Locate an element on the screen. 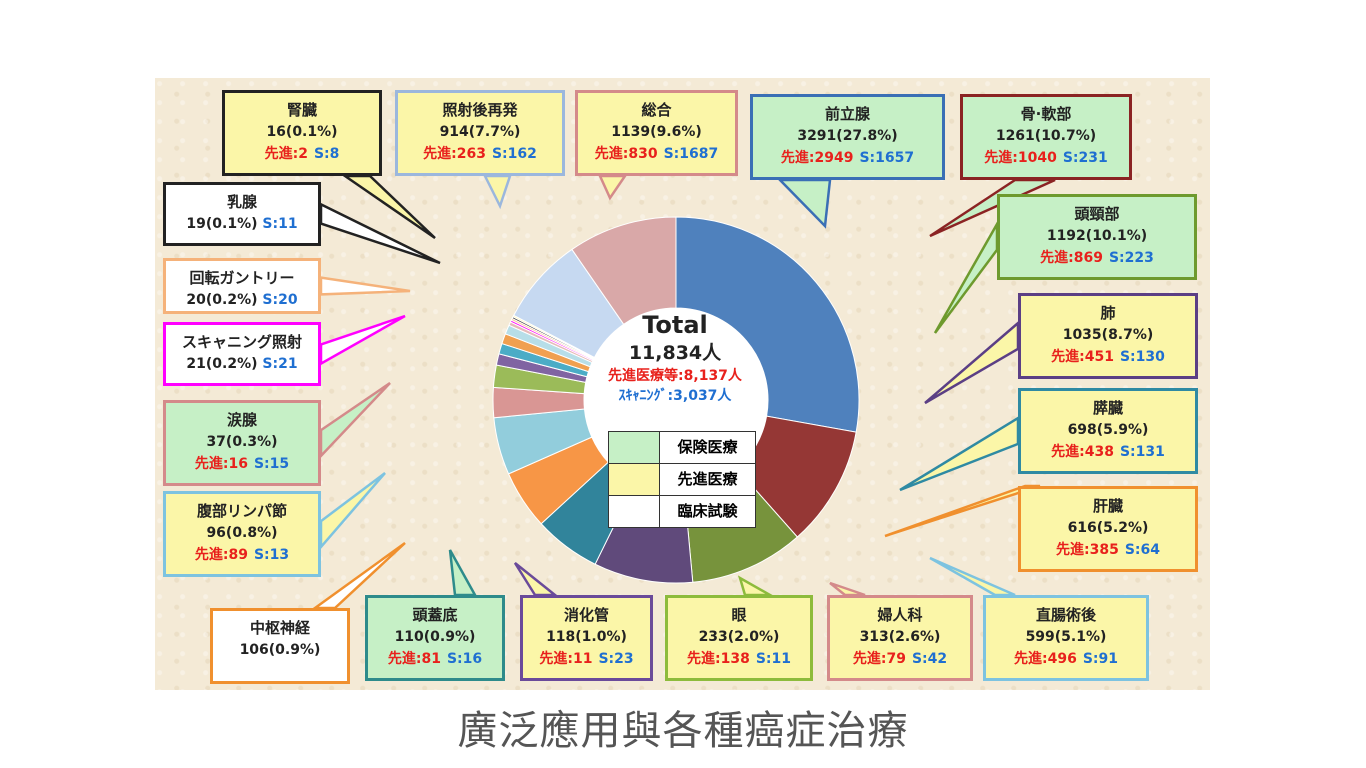  callout-count: 313(2.6%) is located at coordinates (900, 637).